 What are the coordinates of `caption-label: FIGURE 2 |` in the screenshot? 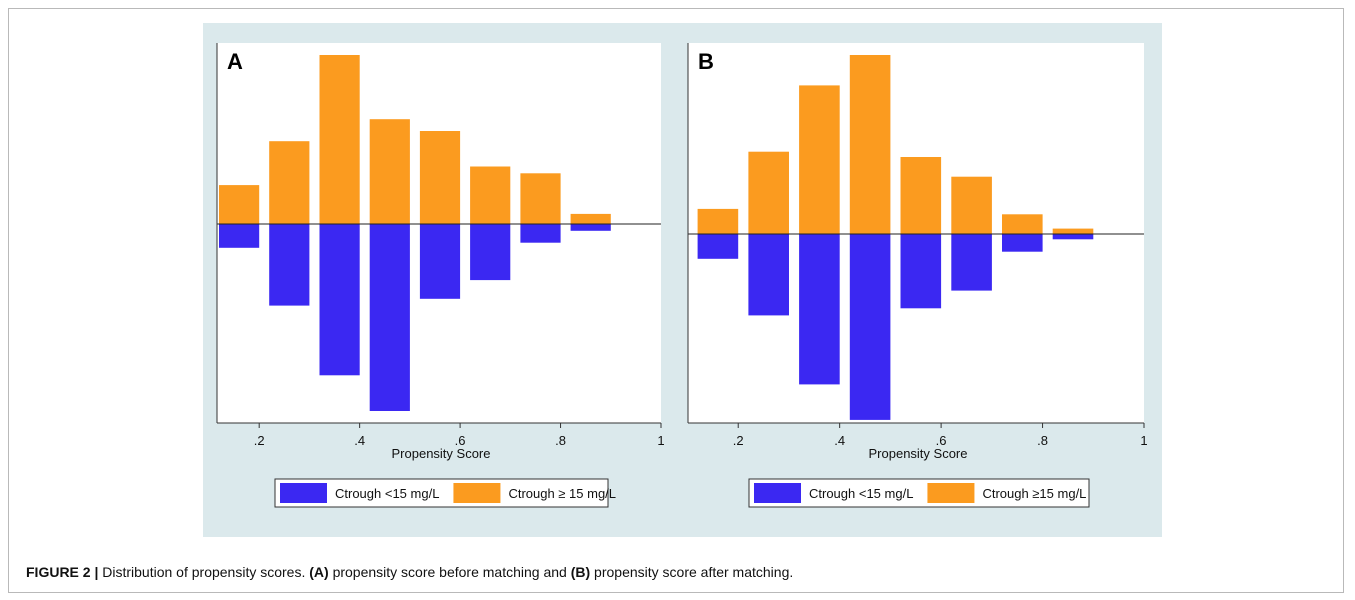 It's located at (62, 572).